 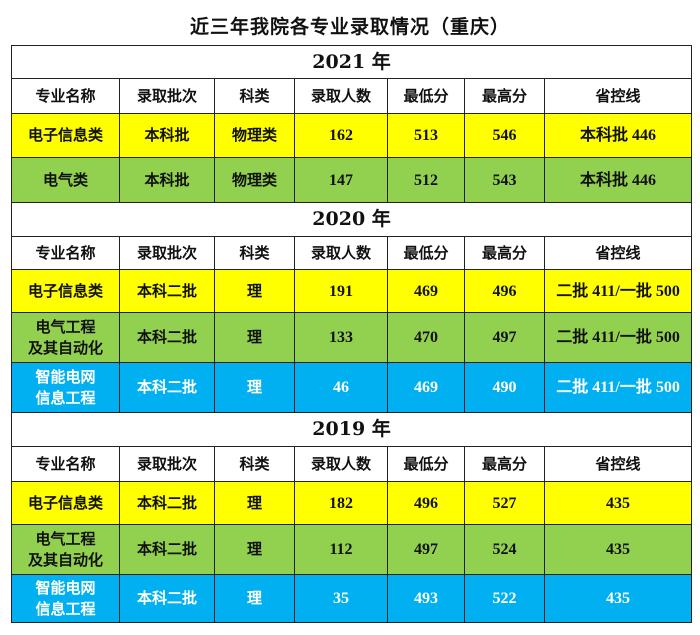 What do you see at coordinates (341, 387) in the screenshot?
I see `cell-admitted-count: 46` at bounding box center [341, 387].